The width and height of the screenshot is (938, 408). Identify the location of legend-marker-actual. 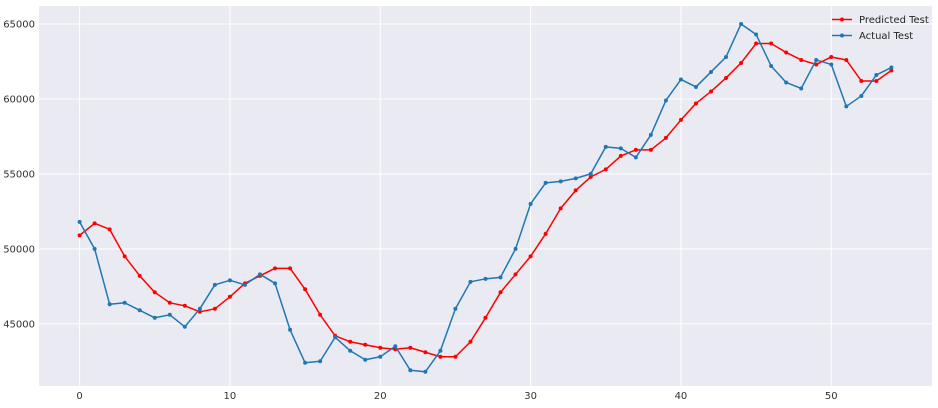
(842, 35).